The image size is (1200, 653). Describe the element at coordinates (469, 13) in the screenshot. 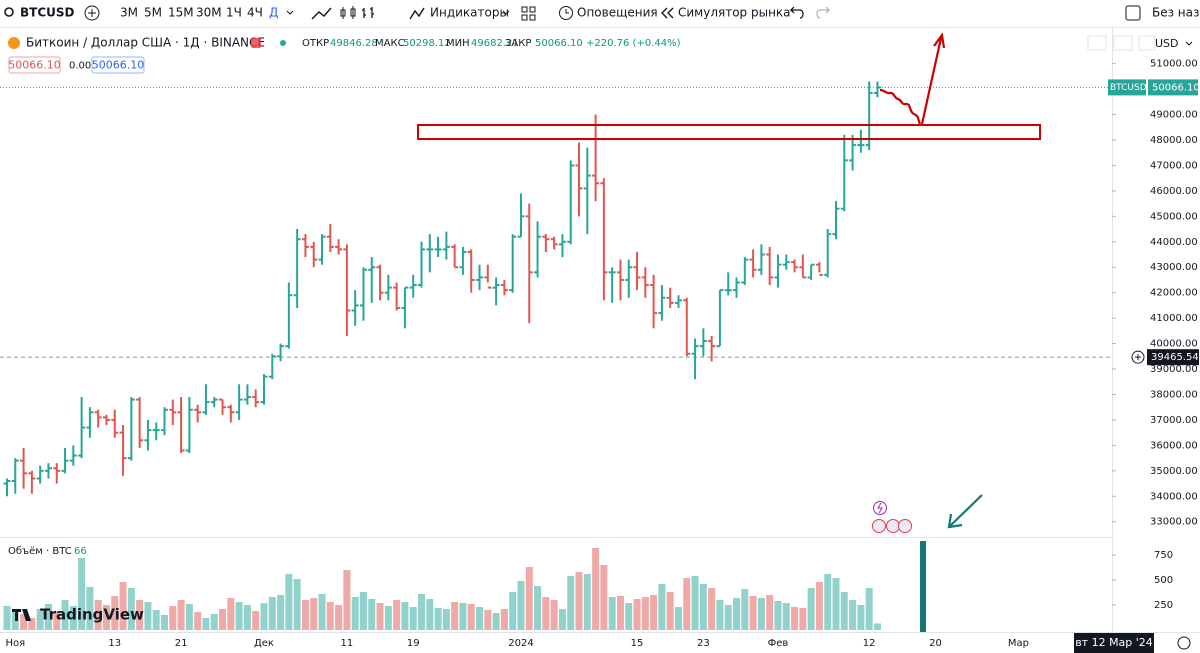

I see `indicators-button: Индикаторы` at that location.